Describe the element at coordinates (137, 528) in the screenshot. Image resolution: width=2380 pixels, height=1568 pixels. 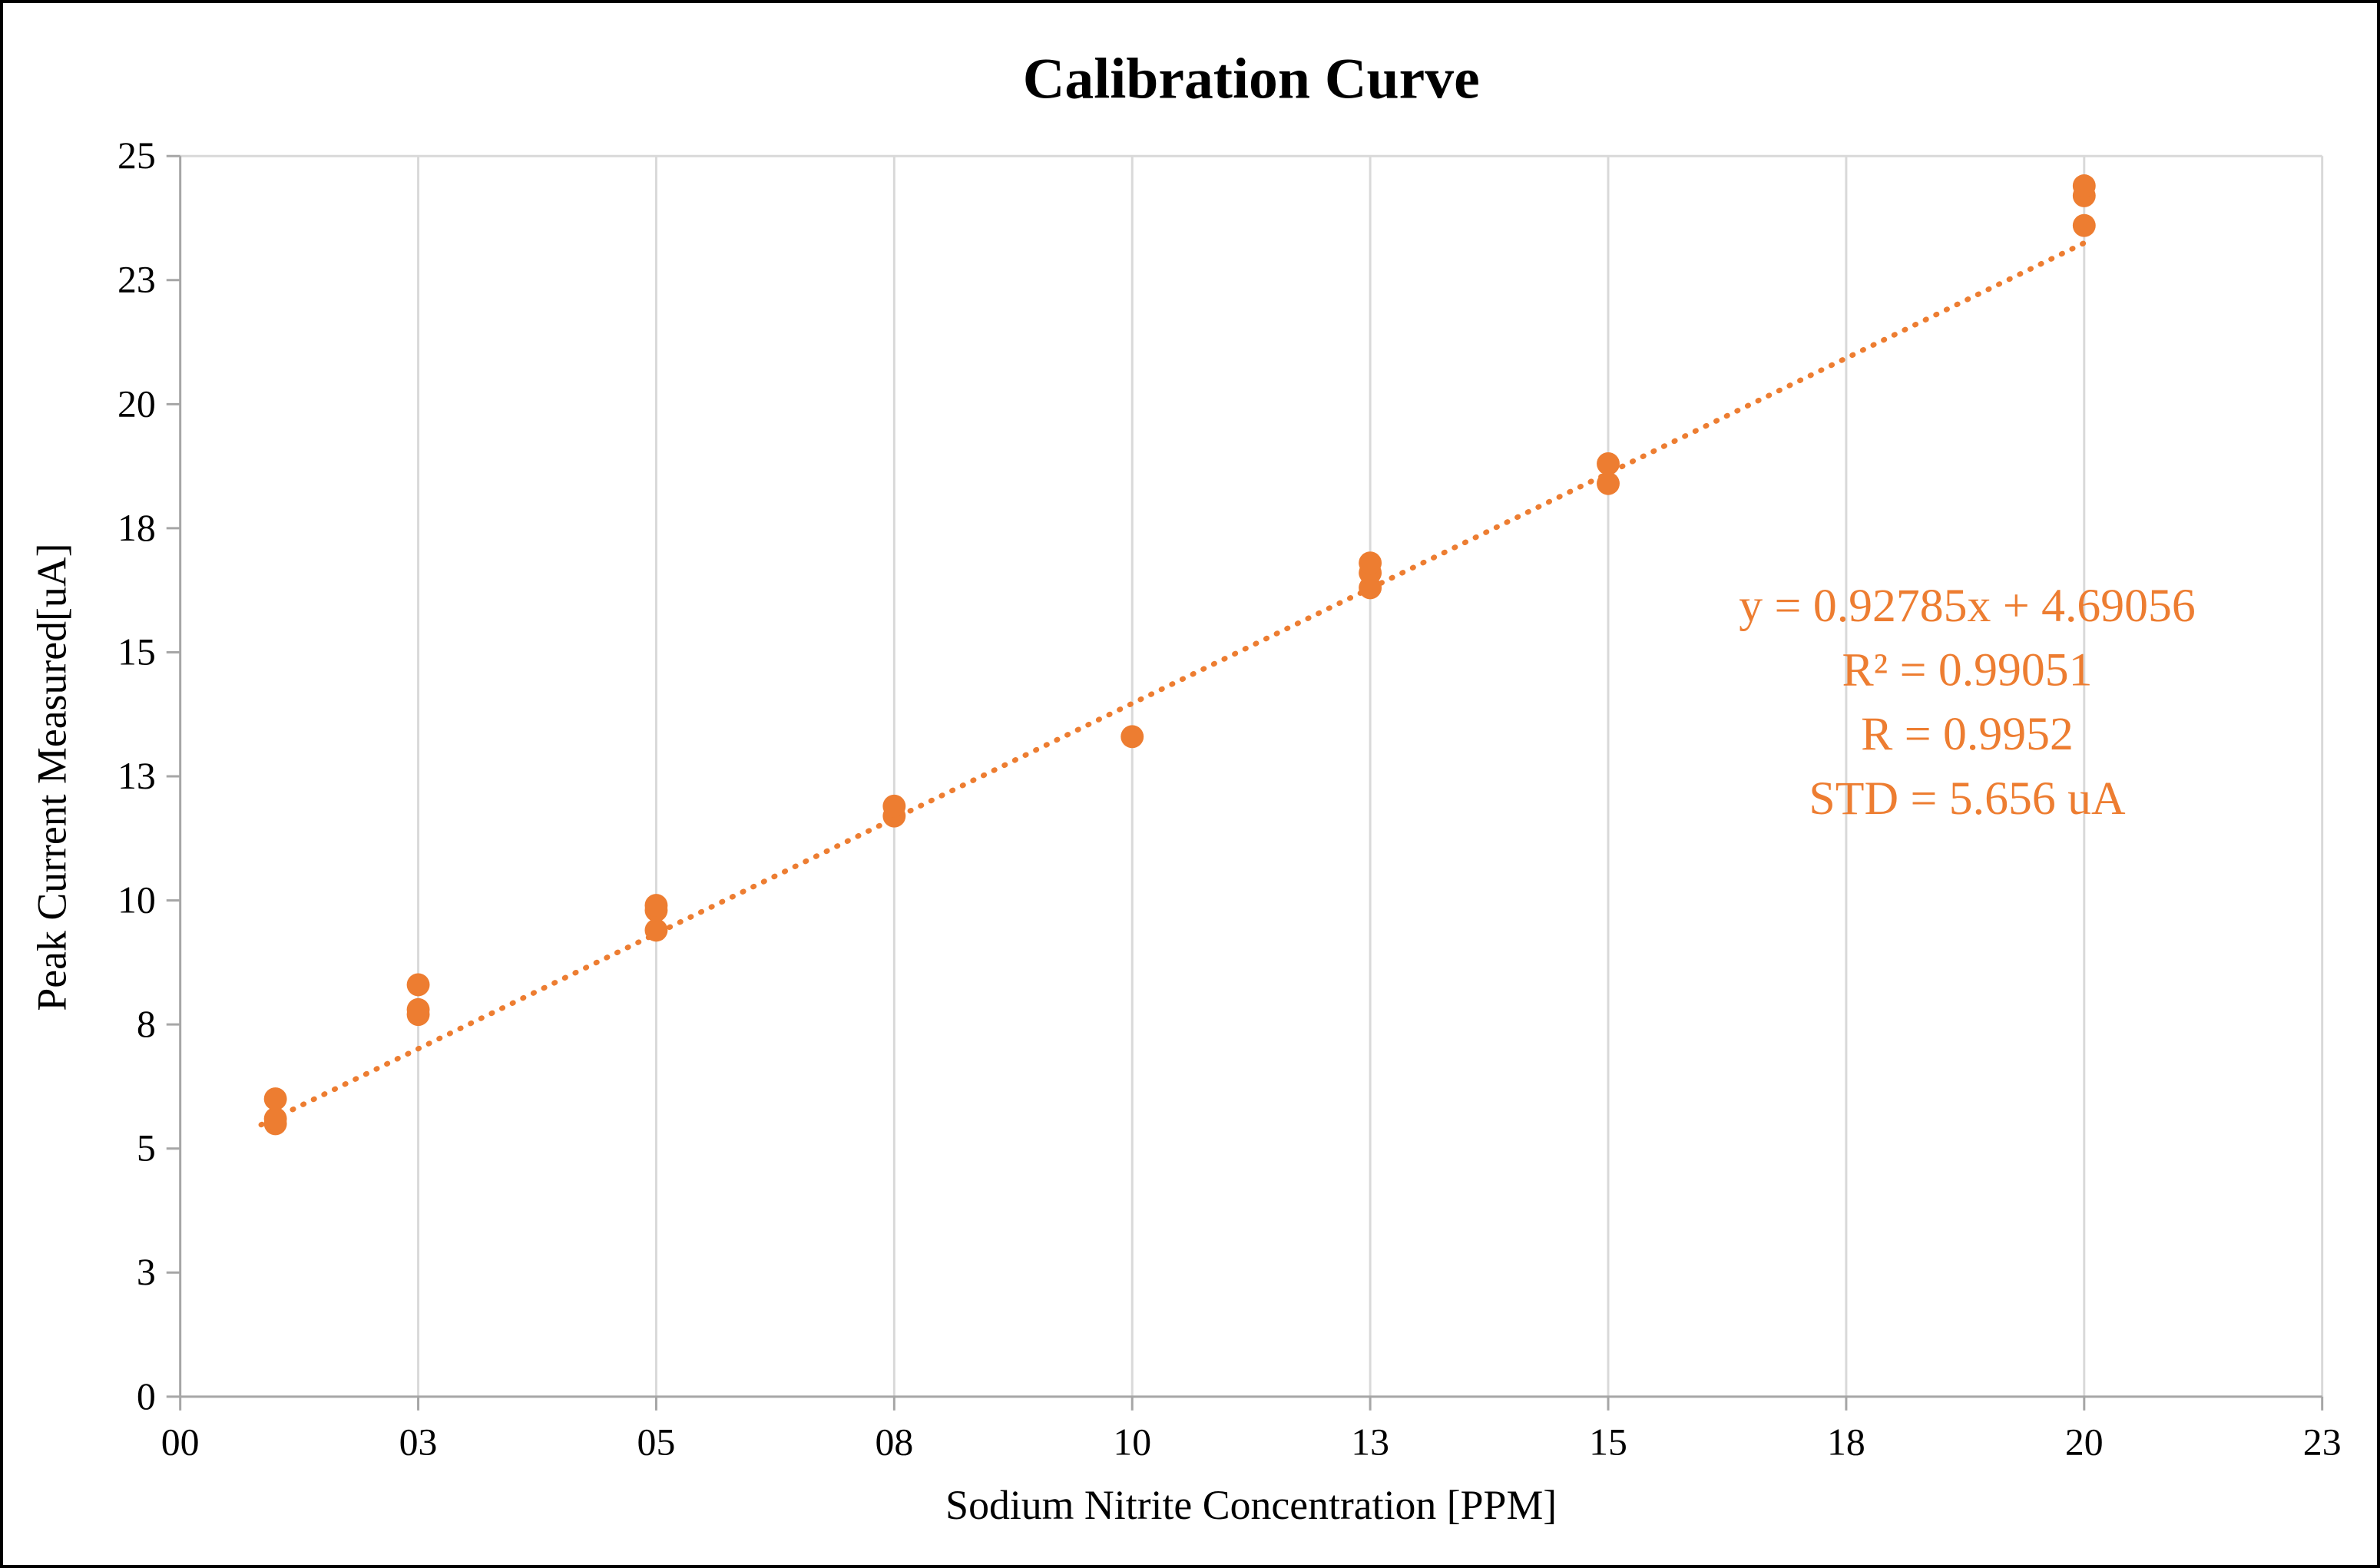
I see `y-tick-label: 18` at that location.